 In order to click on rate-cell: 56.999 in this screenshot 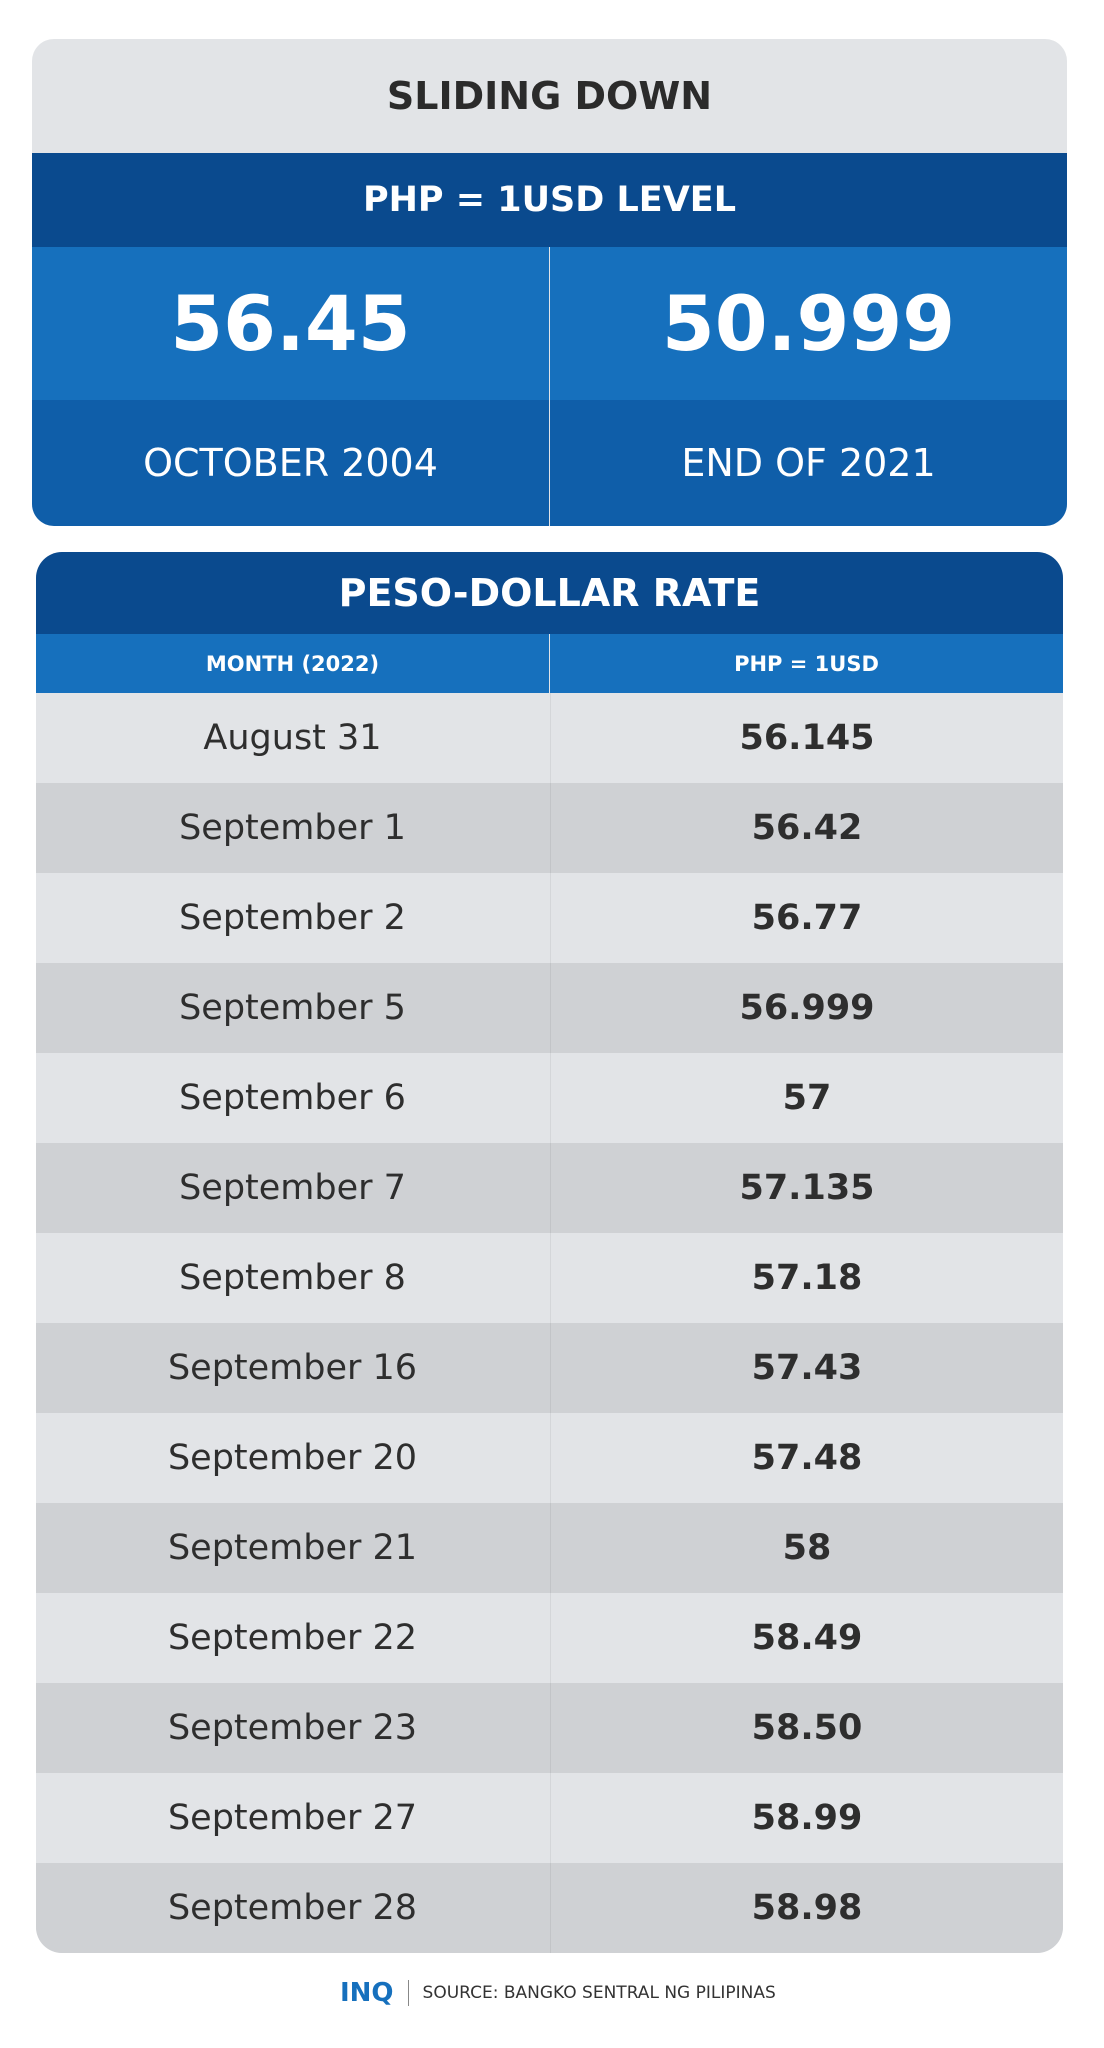, I will do `click(806, 1008)`.